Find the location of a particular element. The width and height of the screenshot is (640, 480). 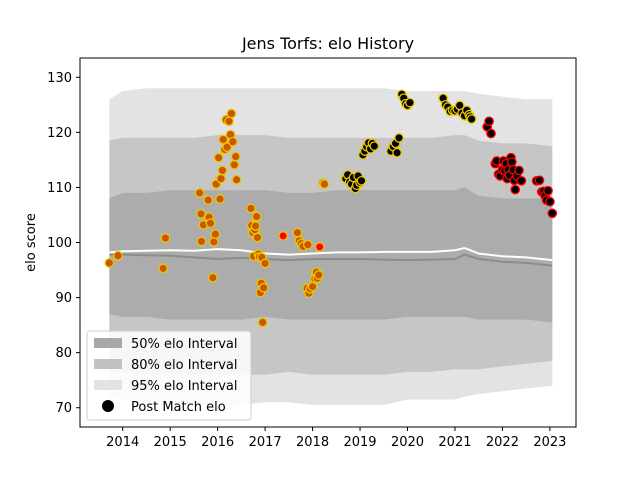

legend-label-80: 80% elo Interval is located at coordinates (184, 365).